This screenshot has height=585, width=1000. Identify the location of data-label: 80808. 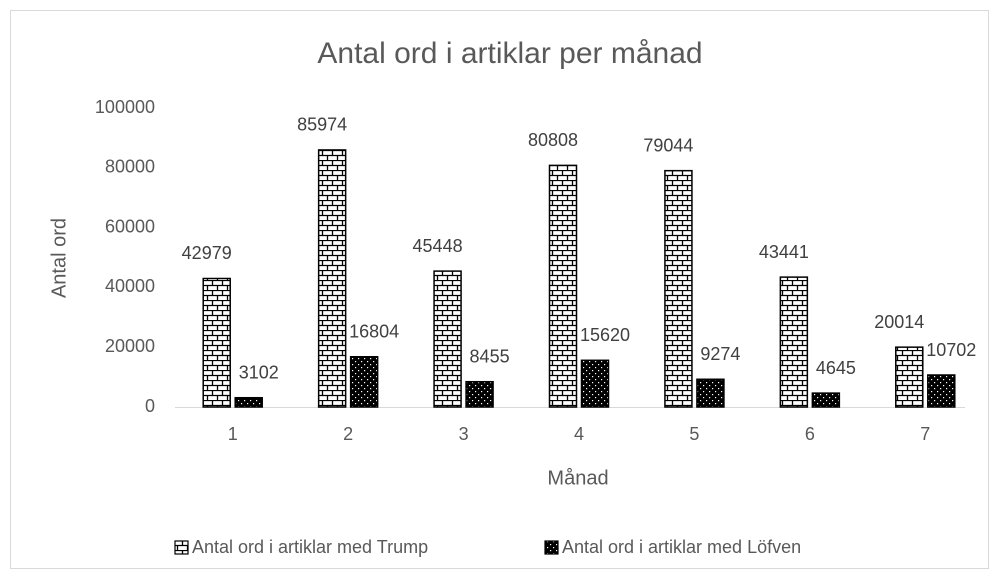
(553, 140).